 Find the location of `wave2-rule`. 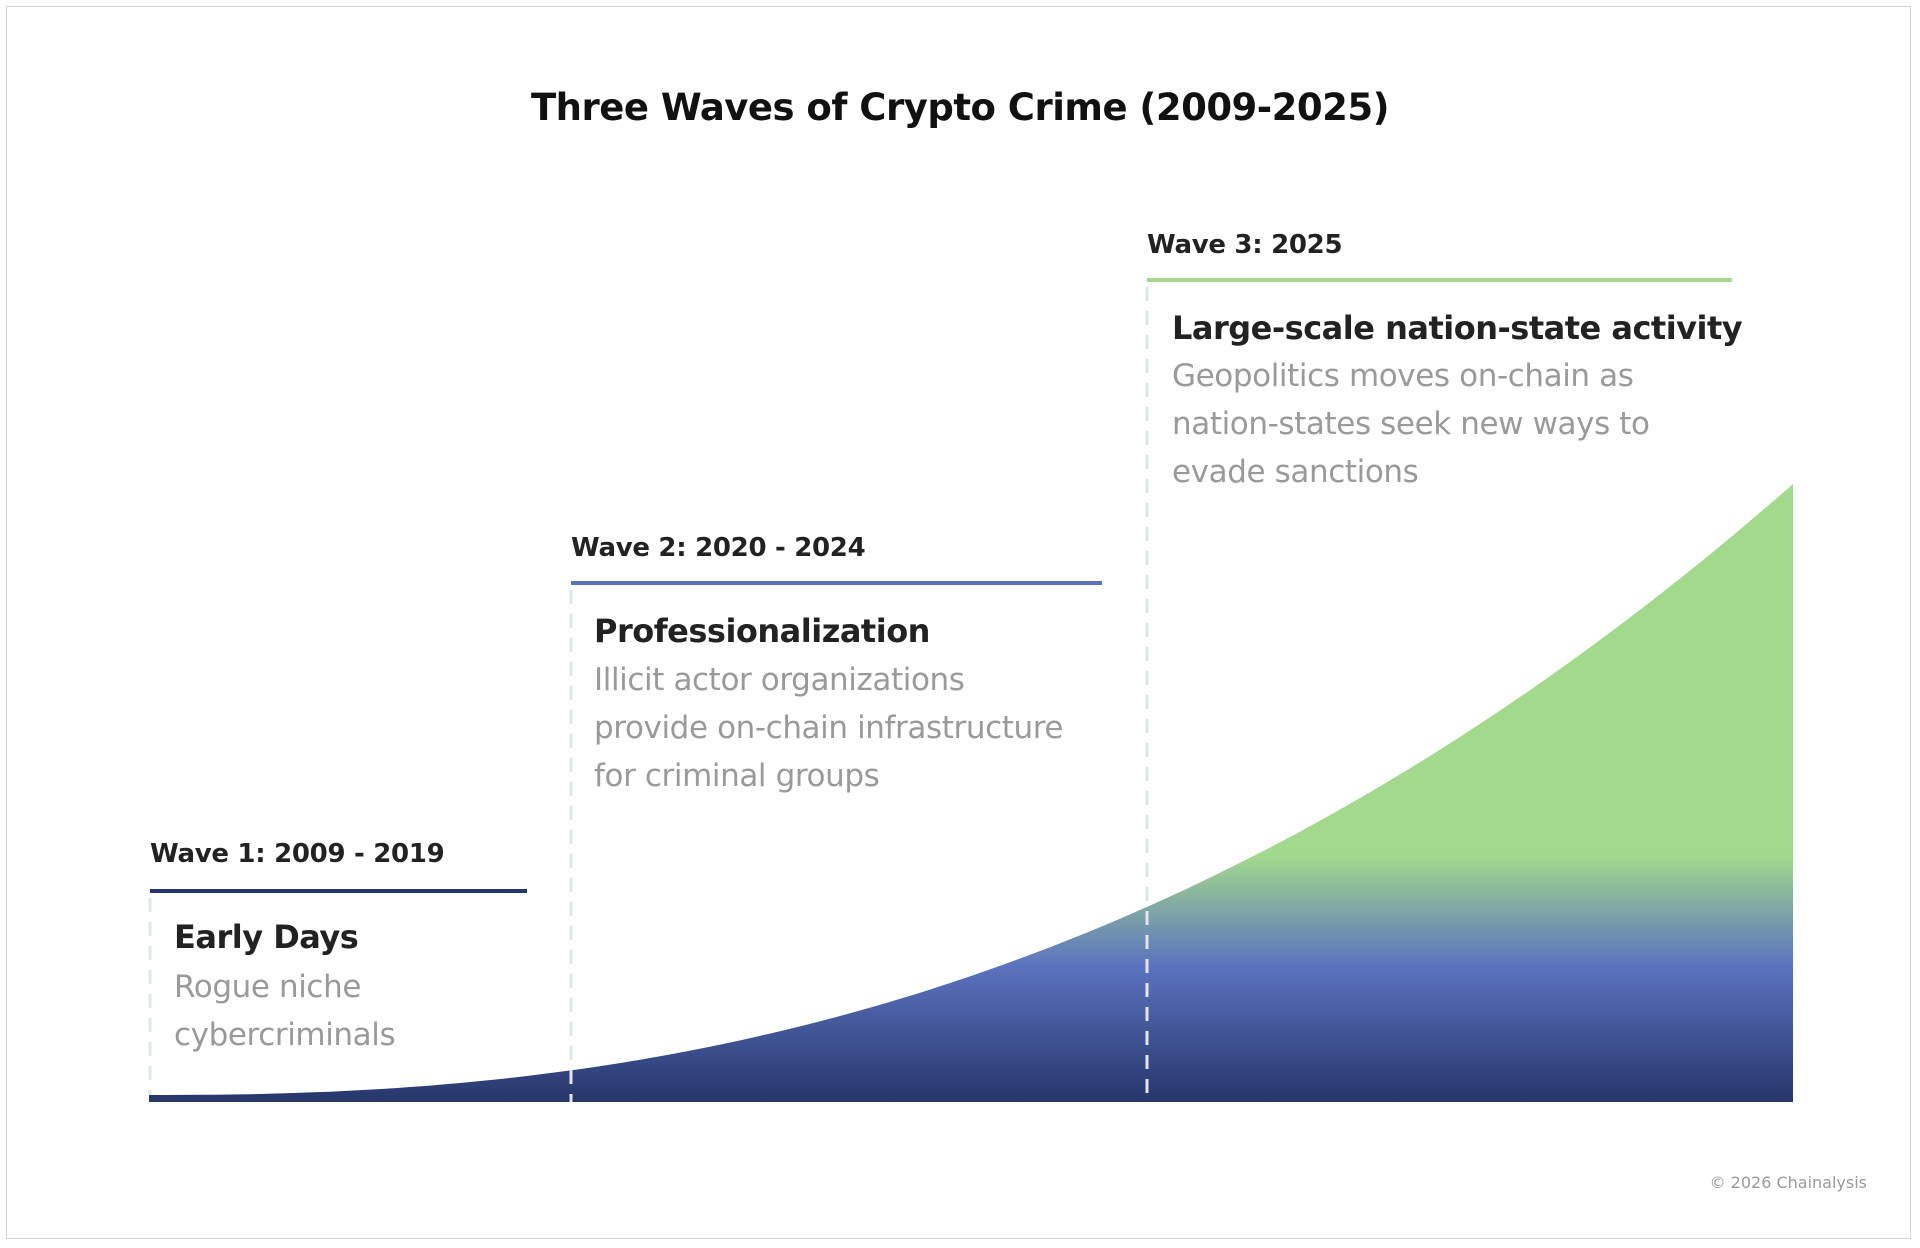

wave2-rule is located at coordinates (836, 583).